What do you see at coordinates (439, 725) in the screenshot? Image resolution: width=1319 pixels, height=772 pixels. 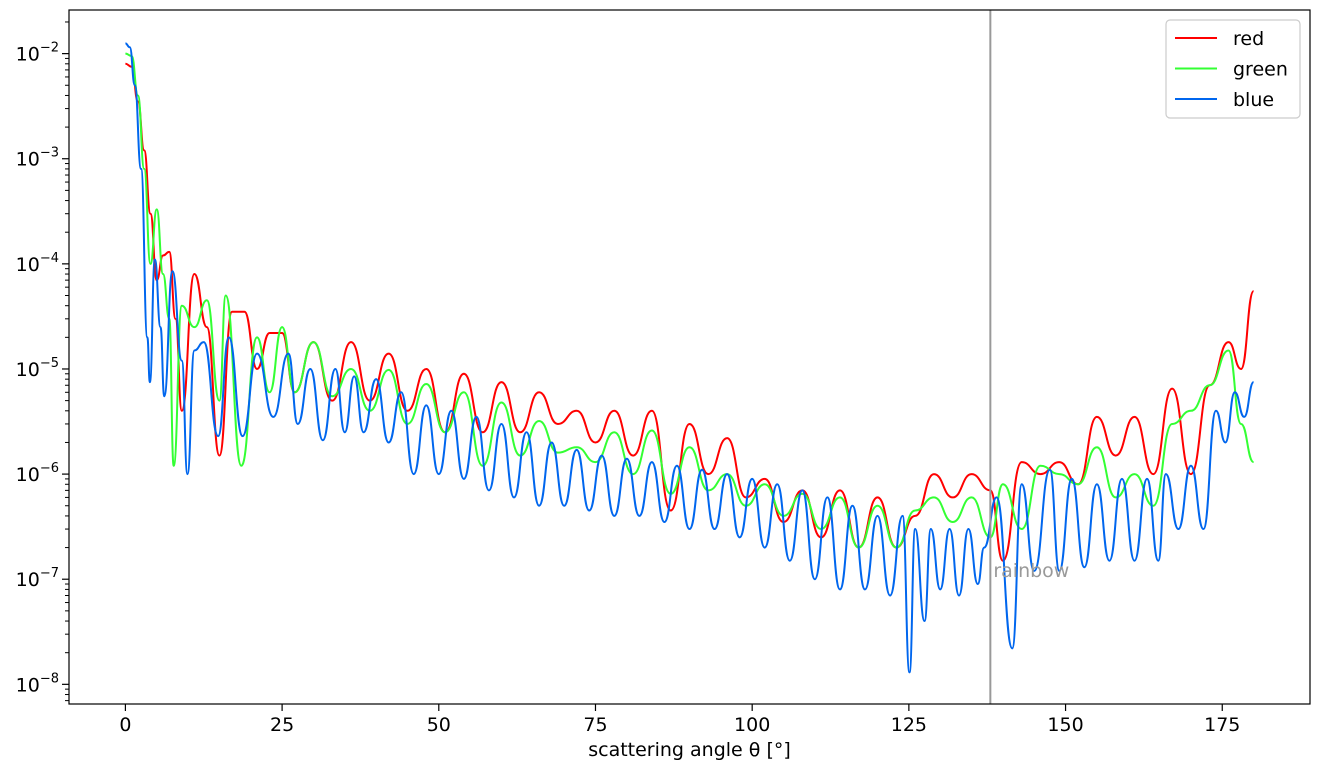 I see `x-tick-label: 50` at bounding box center [439, 725].